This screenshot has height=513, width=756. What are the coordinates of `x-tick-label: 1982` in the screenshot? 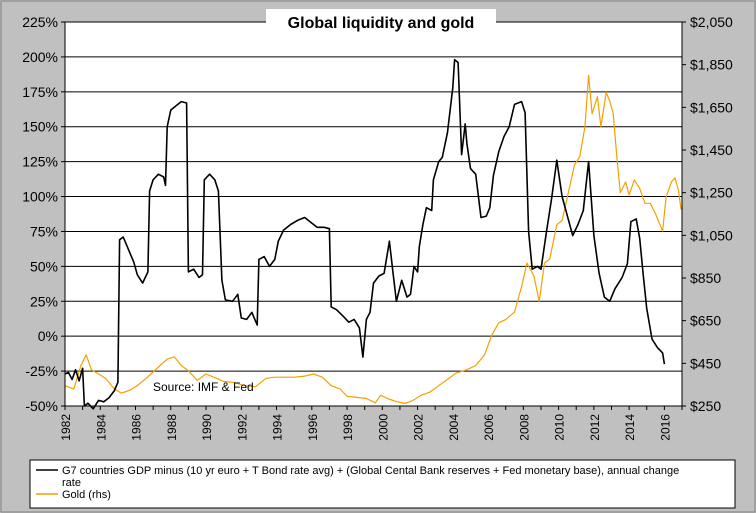 It's located at (66, 427).